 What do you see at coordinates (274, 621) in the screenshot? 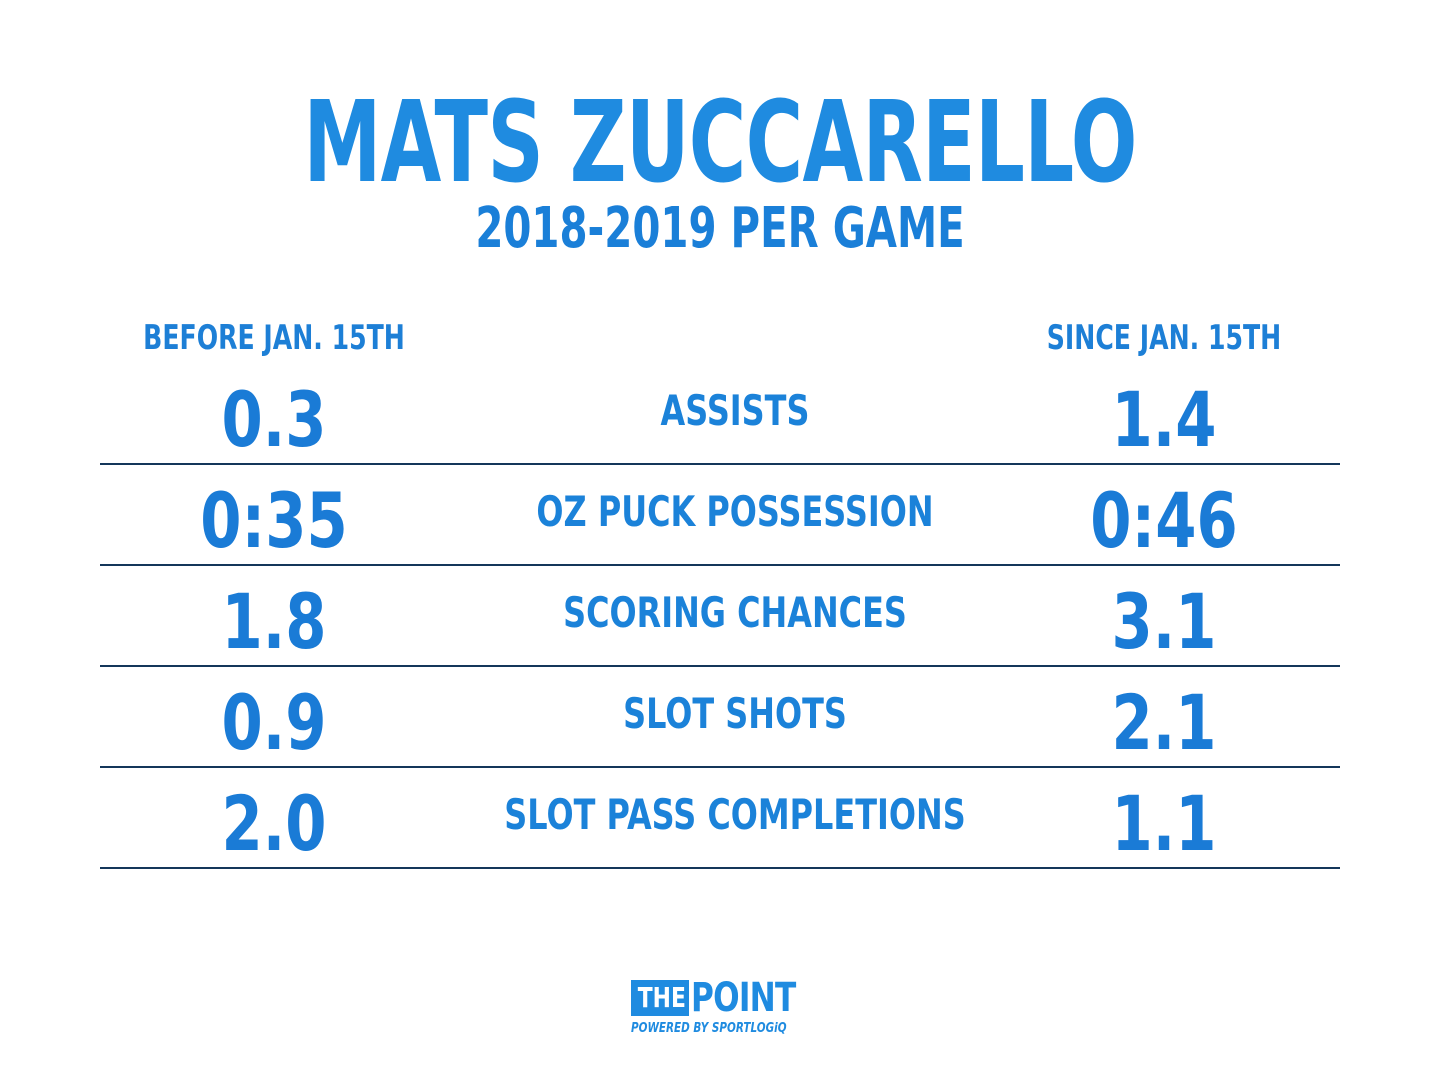
I see `before-value: 1.8` at bounding box center [274, 621].